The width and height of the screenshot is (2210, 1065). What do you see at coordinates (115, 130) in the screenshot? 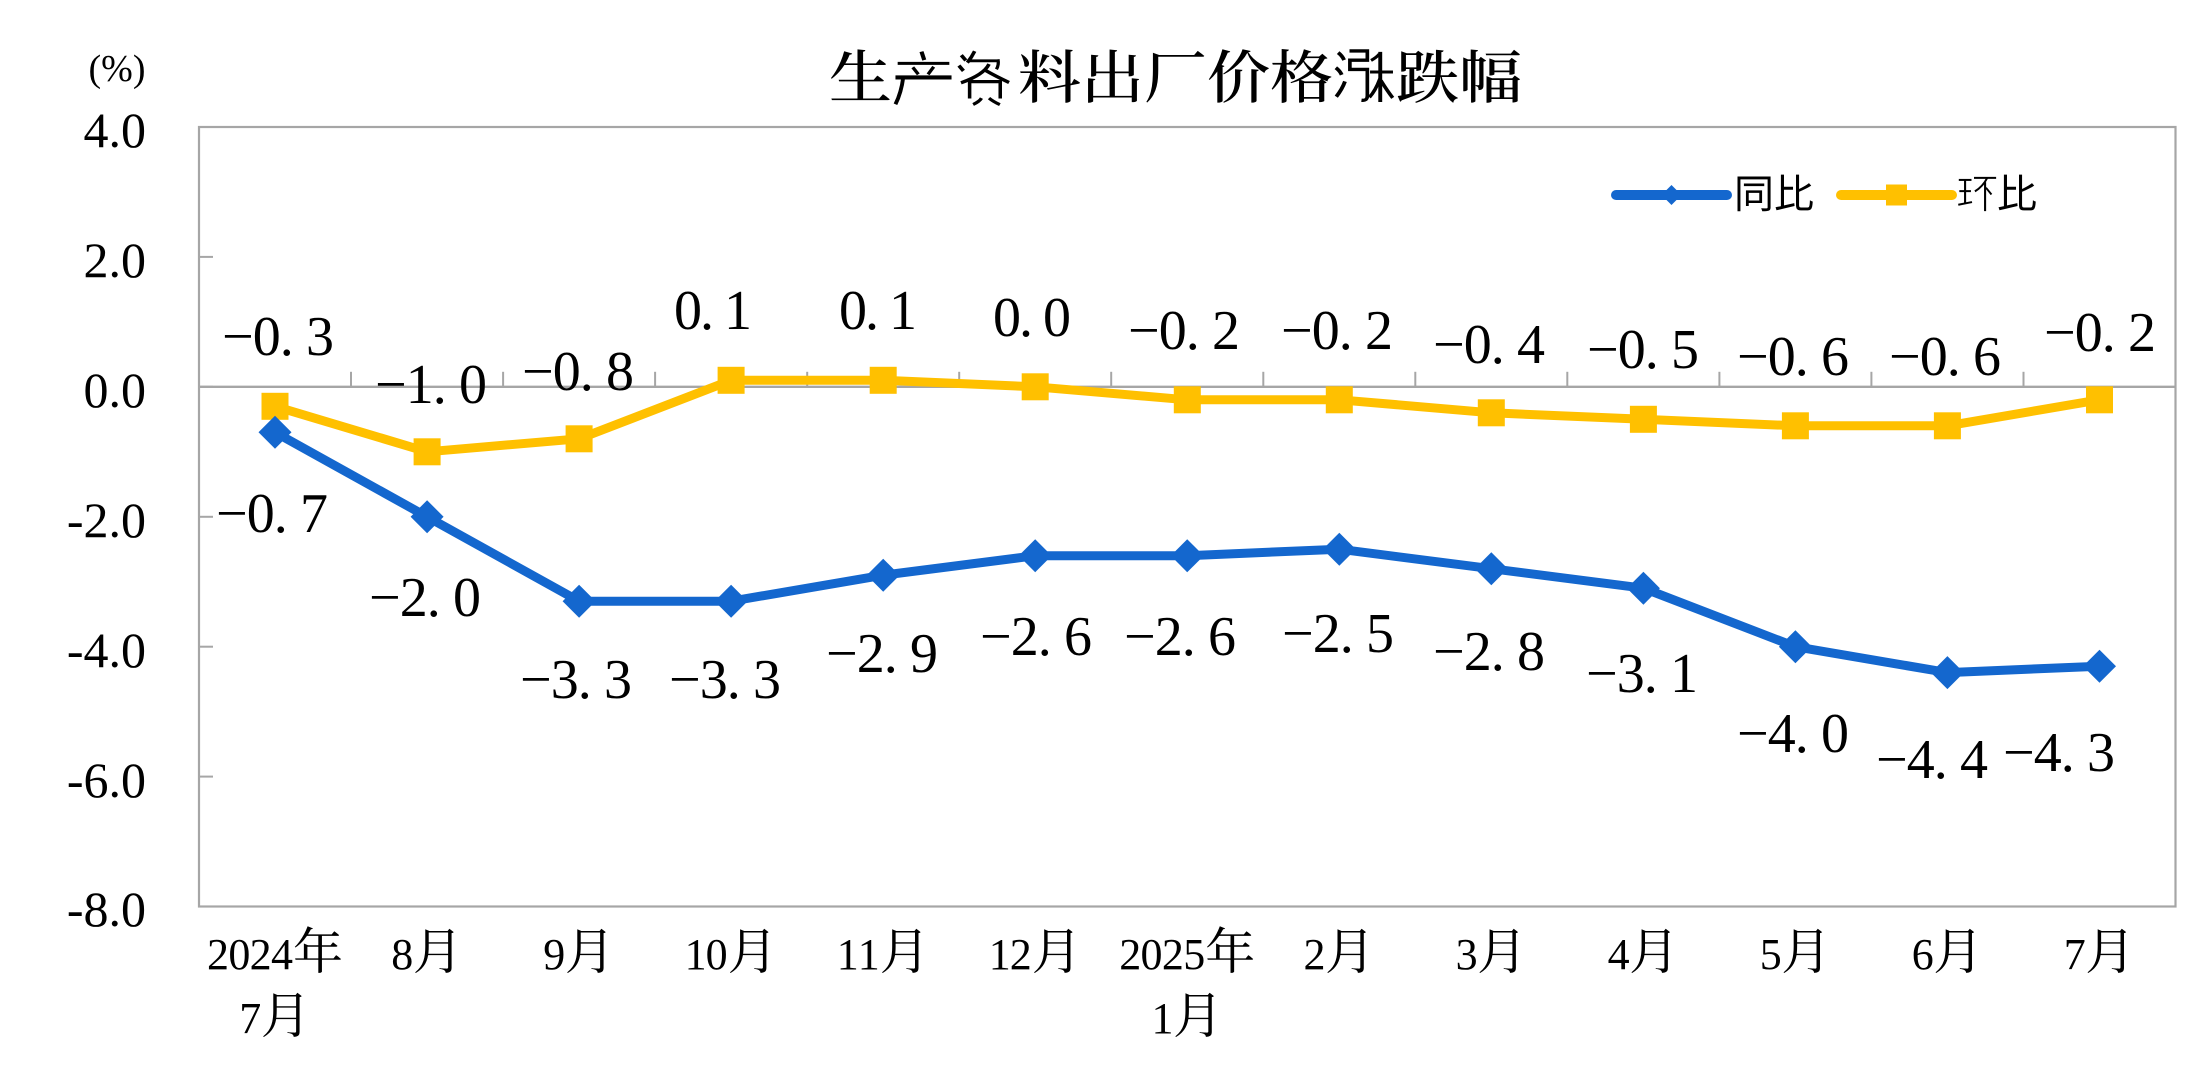
I see `svg-text: 4.0` at bounding box center [115, 130].